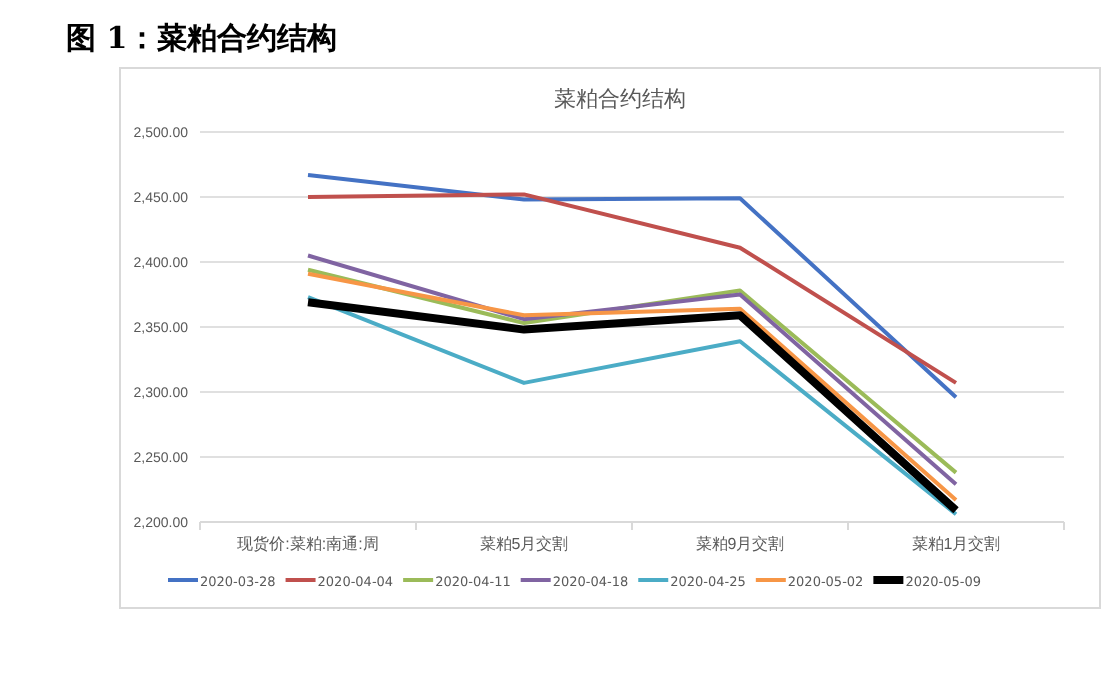  Describe the element at coordinates (202, 38) in the screenshot. I see `chart-title: 图 1：菜粕合约结构` at that location.